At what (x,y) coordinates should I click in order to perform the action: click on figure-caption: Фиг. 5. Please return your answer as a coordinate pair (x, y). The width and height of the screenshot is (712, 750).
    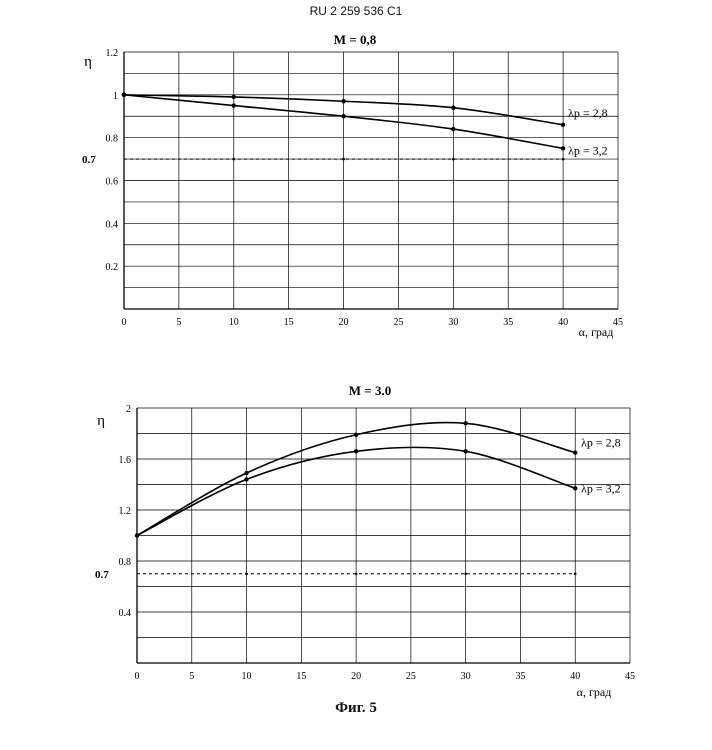
    Looking at the image, I should click on (356, 708).